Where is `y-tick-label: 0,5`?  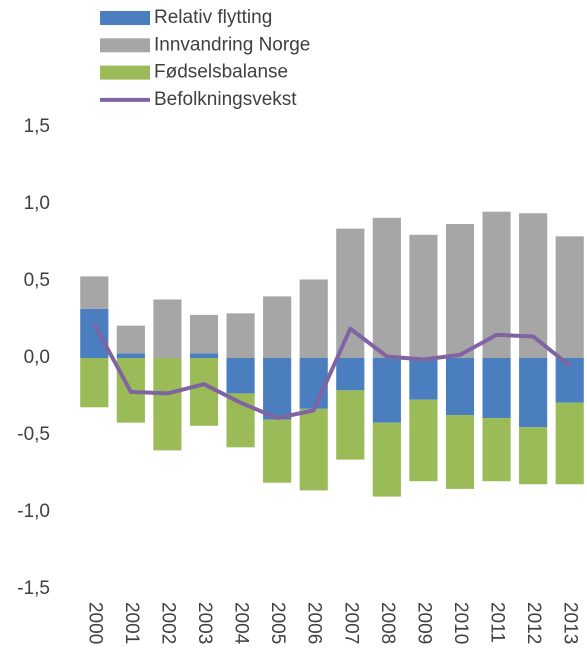 y-tick-label: 0,5 is located at coordinates (37, 280).